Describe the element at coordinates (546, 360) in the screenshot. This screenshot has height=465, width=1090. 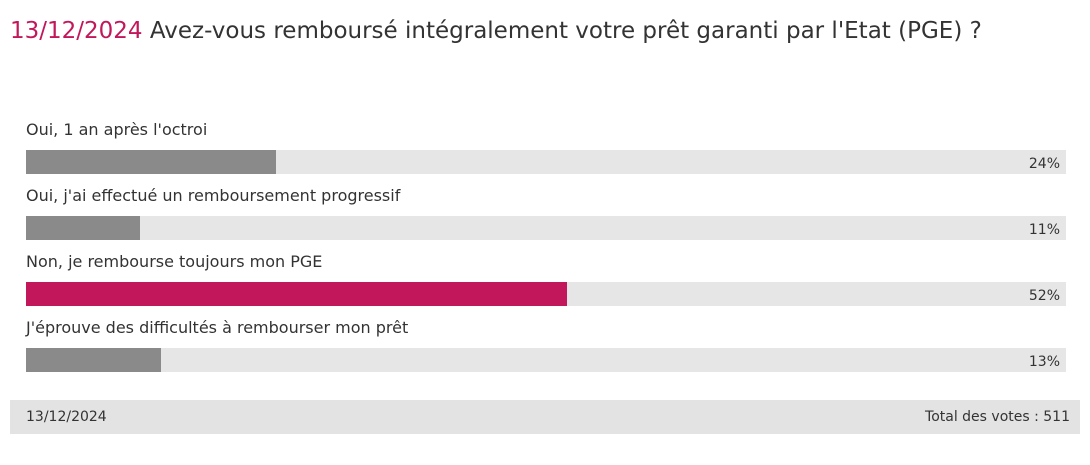
I see `poll-bar-track: 13%` at that location.